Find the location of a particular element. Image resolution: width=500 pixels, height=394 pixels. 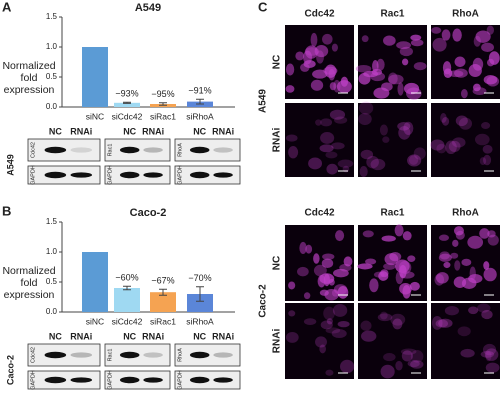

column-header: RhoA is located at coordinates (465, 14).